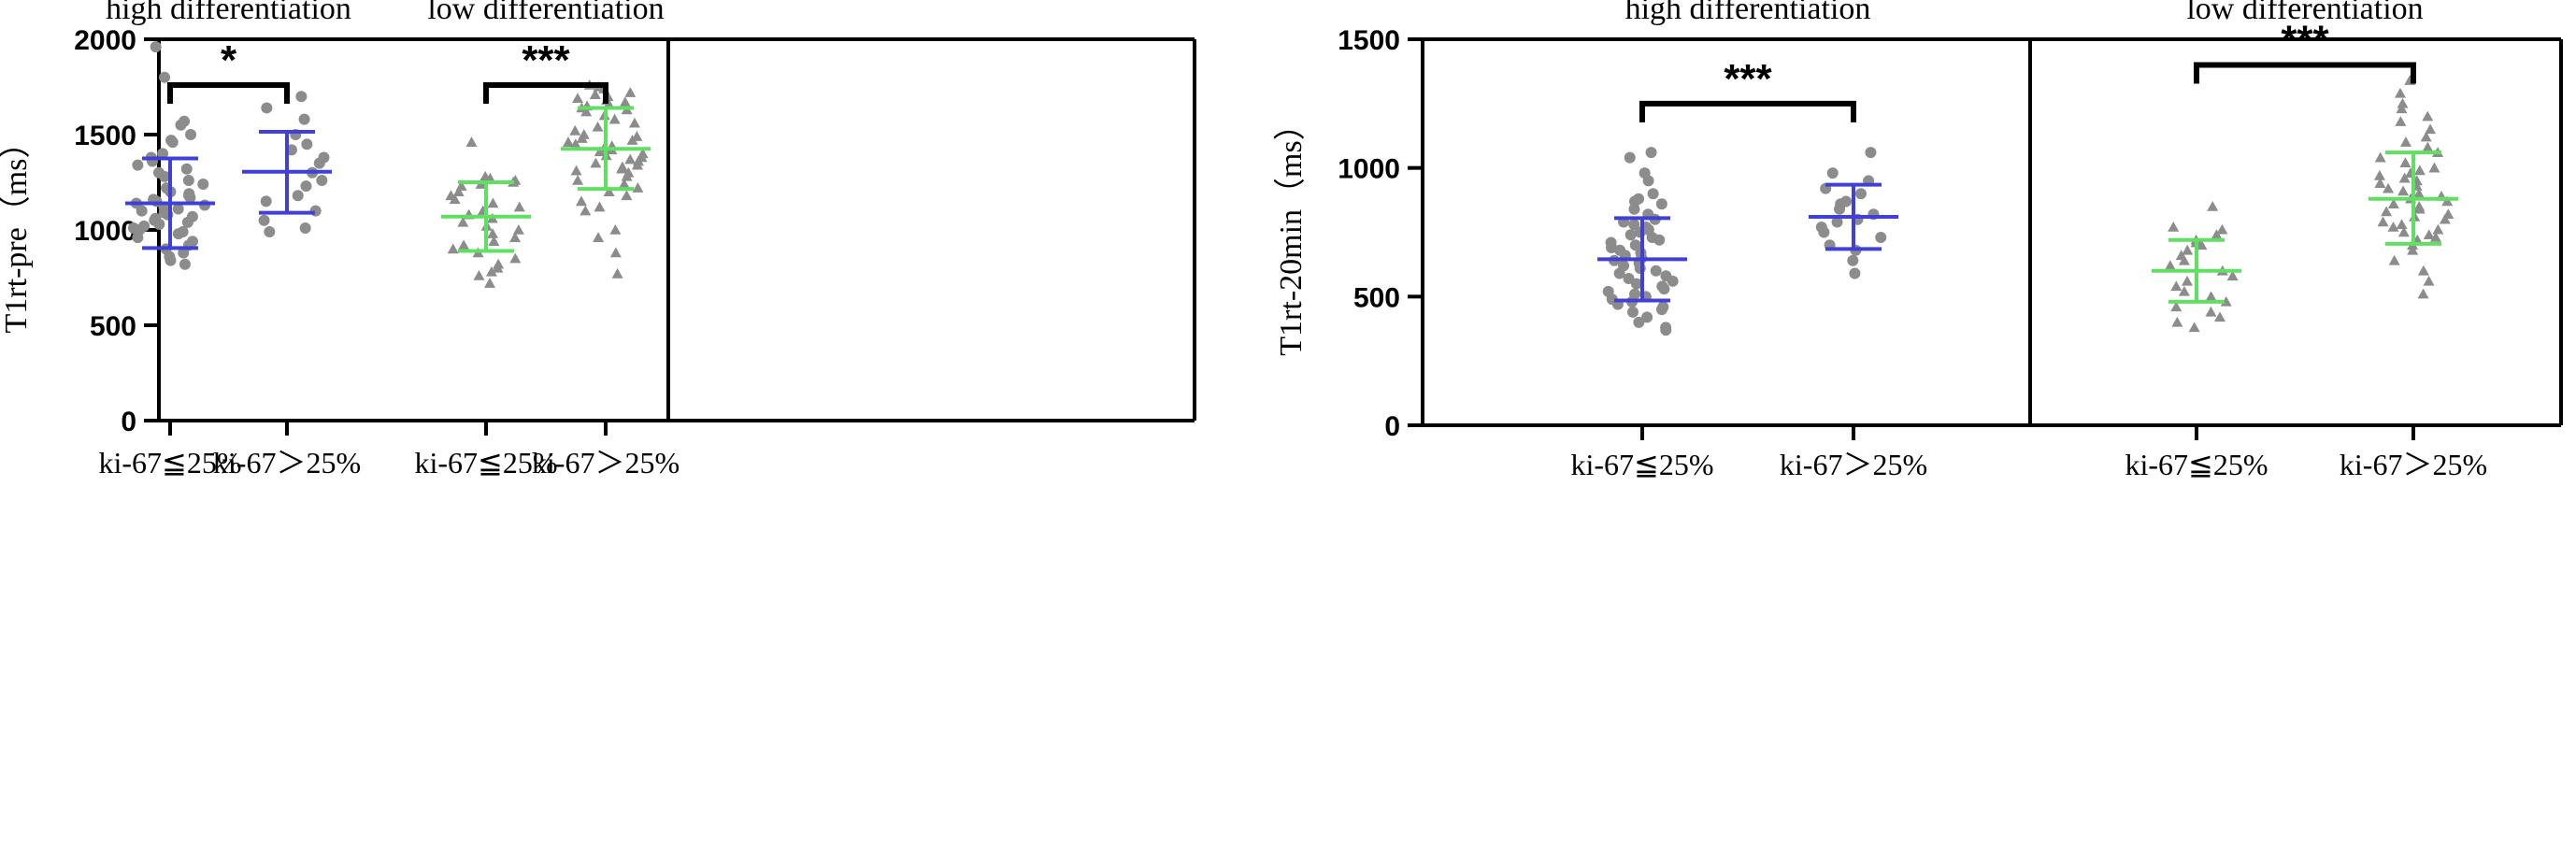 The height and width of the screenshot is (844, 2576). I want to click on panel-title: low differentiation, so click(2304, 13).